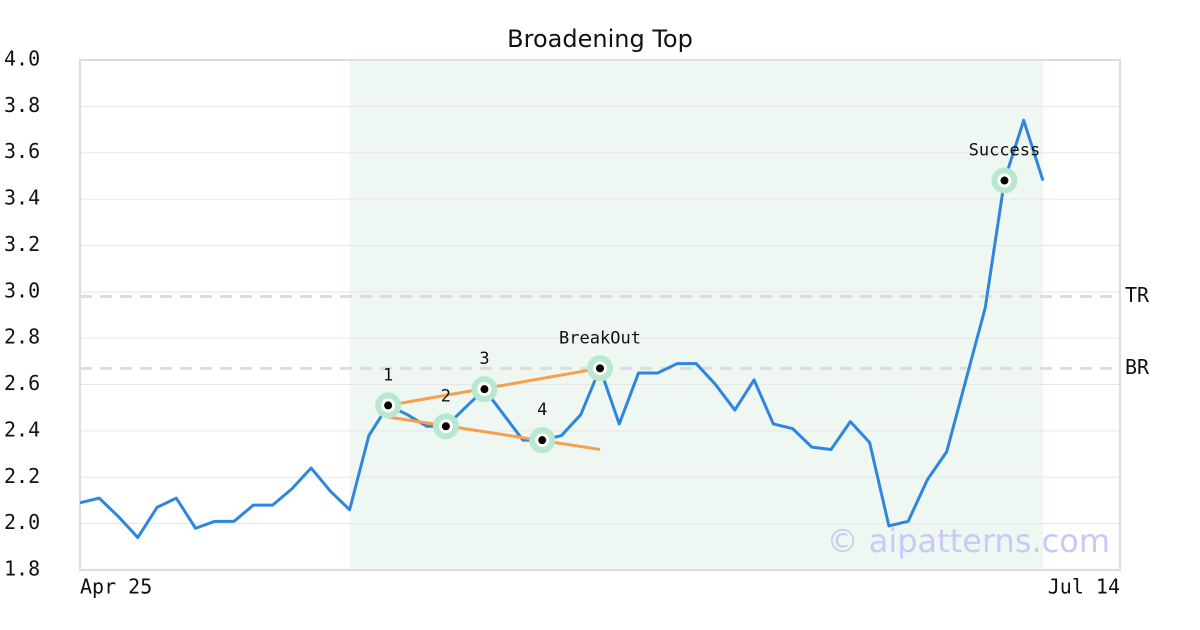  I want to click on y-tick-label: 3.6, so click(22, 151).